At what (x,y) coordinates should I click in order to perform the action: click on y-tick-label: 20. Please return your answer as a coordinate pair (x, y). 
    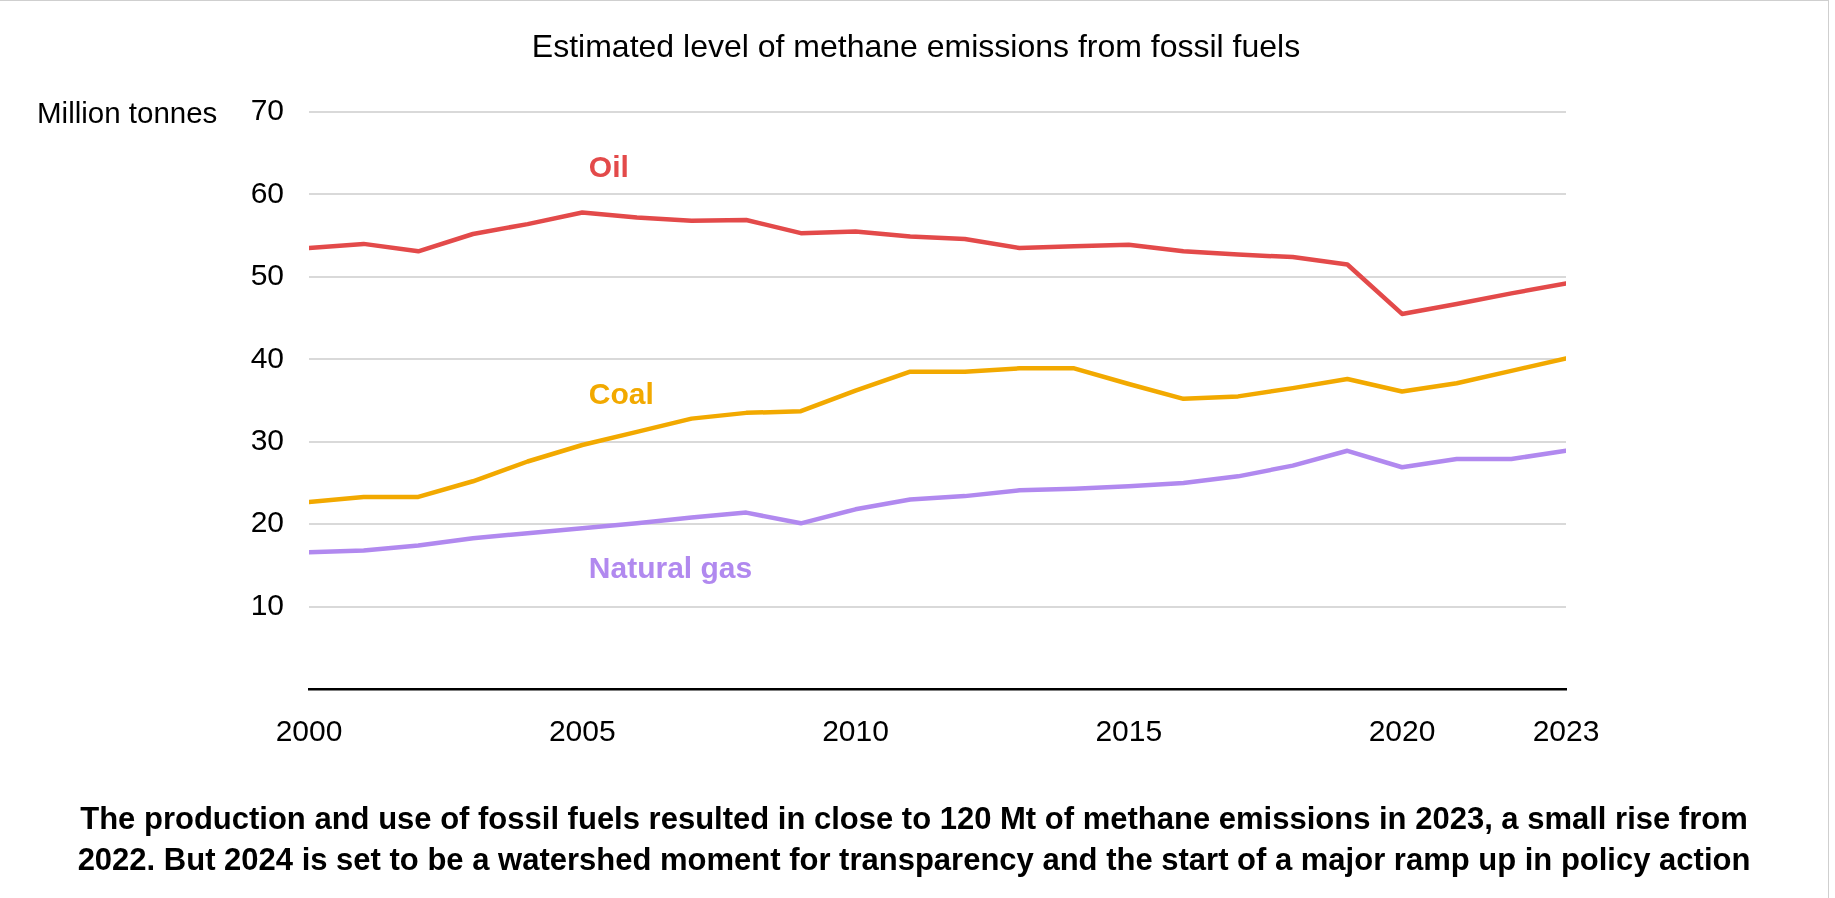
    Looking at the image, I should click on (267, 522).